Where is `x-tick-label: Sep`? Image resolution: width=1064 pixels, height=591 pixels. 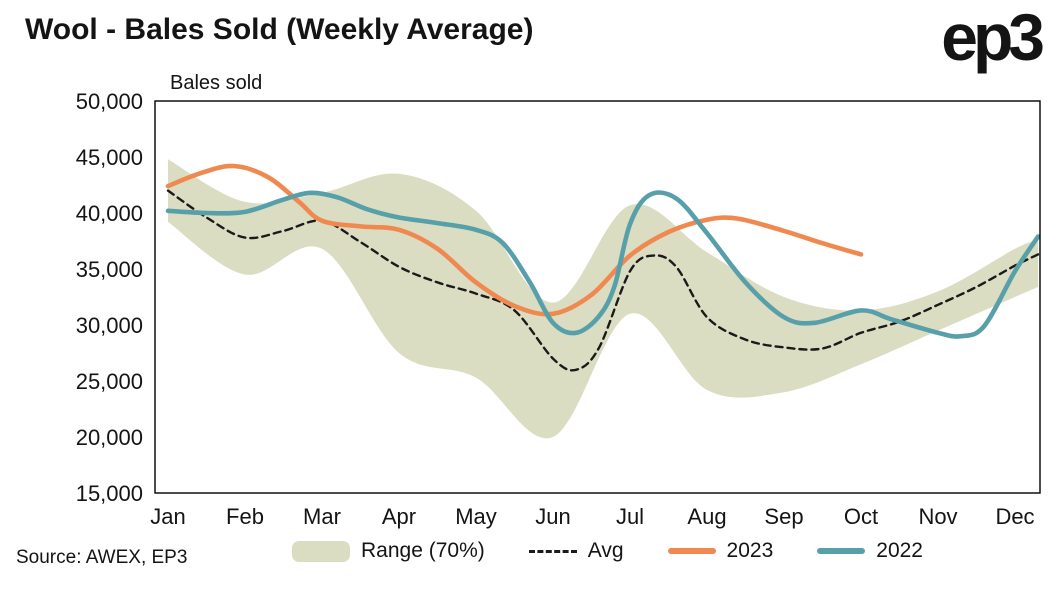 x-tick-label: Sep is located at coordinates (783, 516).